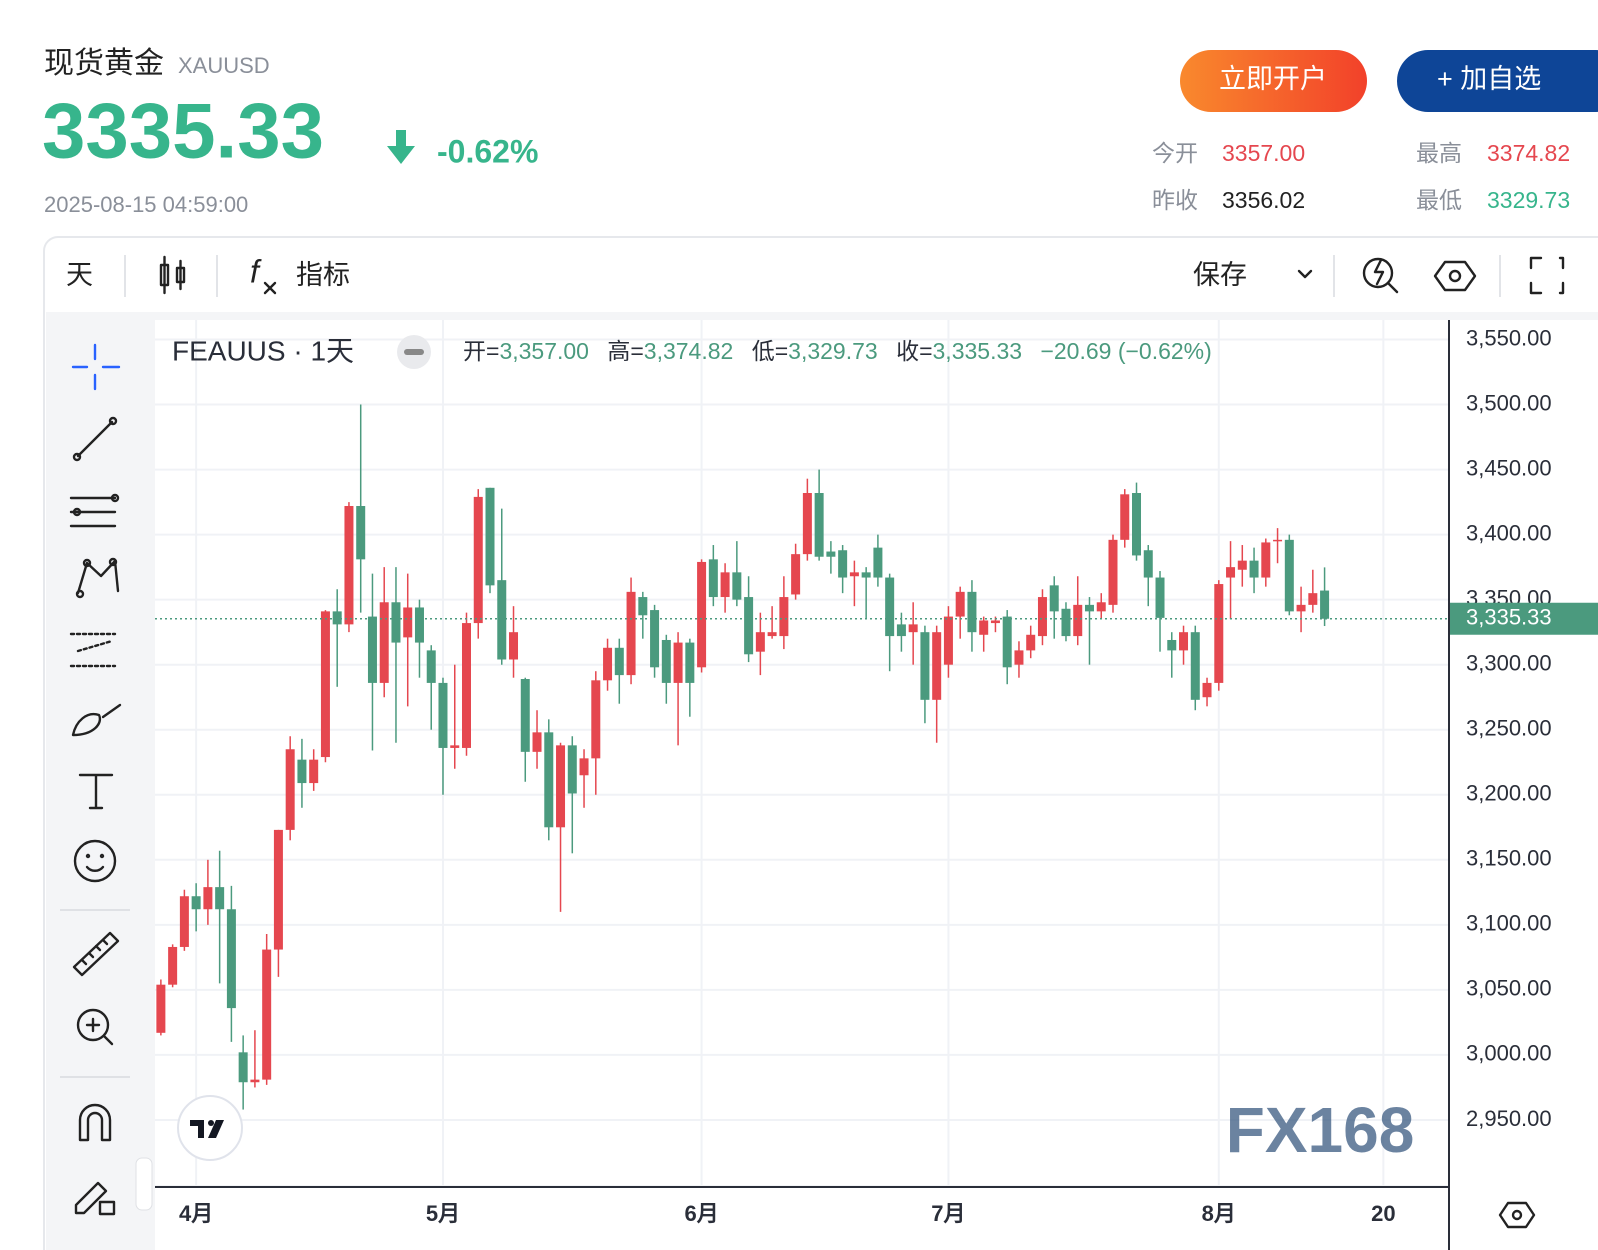  Describe the element at coordinates (1305, 274) in the screenshot. I see `dropdown-chevron` at that location.